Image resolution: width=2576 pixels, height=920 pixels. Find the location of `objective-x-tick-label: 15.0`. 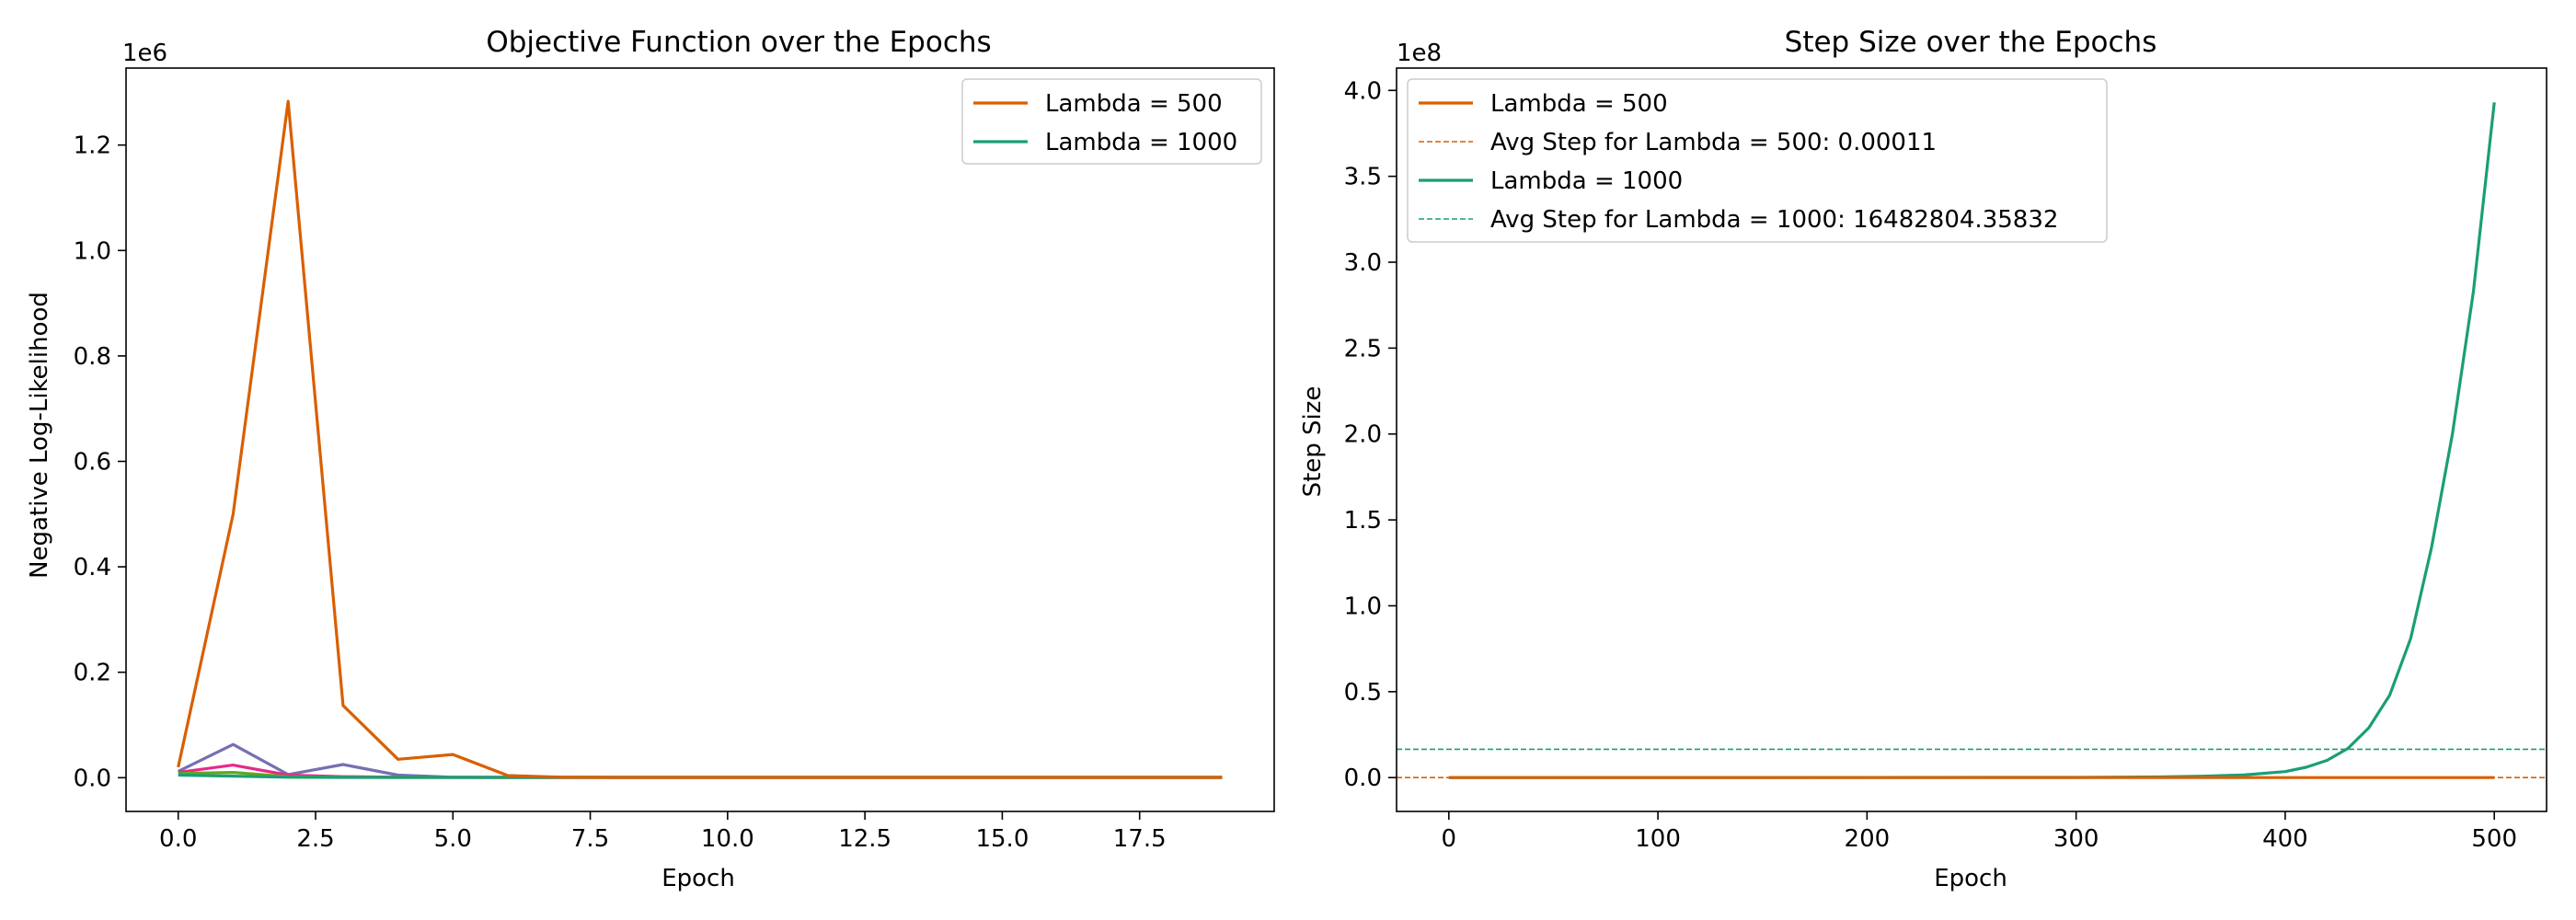

objective-x-tick-label: 15.0 is located at coordinates (1002, 839).